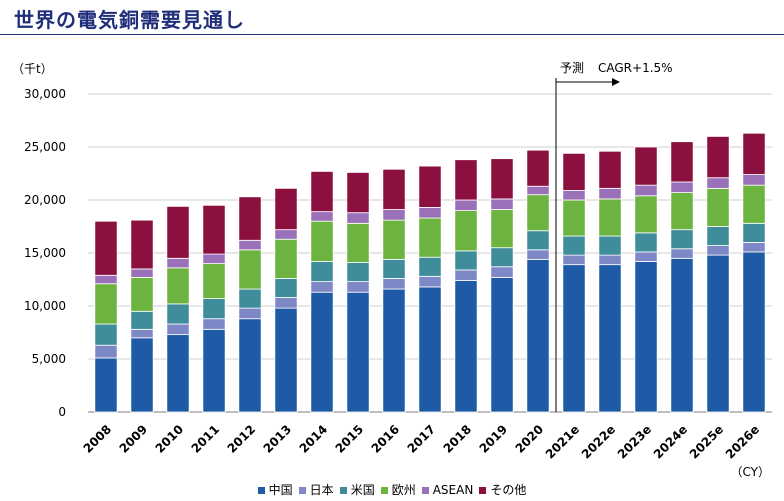 The width and height of the screenshot is (784, 501). What do you see at coordinates (572, 68) in the screenshot?
I see `forecast-label: 予測` at bounding box center [572, 68].